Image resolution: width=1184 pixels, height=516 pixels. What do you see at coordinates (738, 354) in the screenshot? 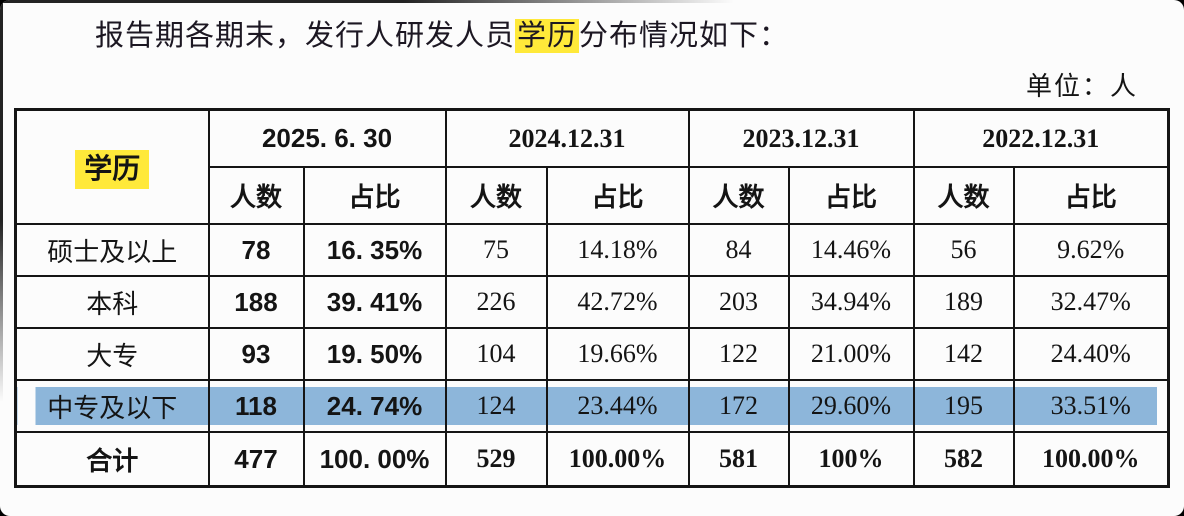
I see `value-cell: 122` at bounding box center [738, 354].